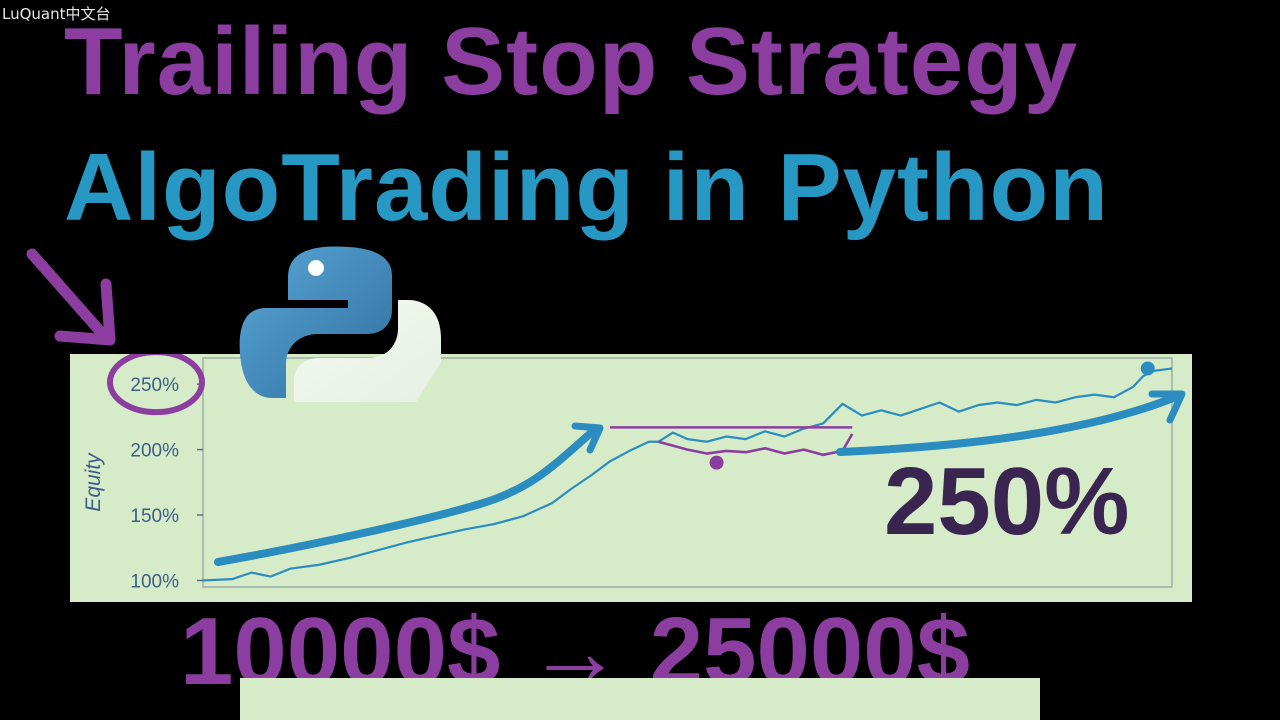 This screenshot has width=1280, height=720. I want to click on watermark: LuQuant中文台, so click(56, 14).